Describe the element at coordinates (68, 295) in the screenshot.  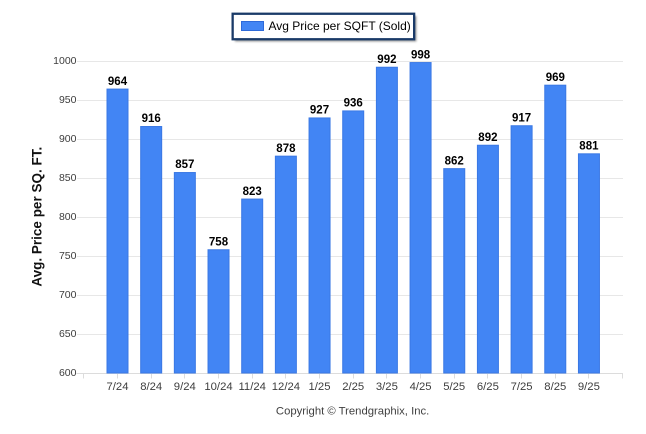
I see `svg-text: 700` at that location.